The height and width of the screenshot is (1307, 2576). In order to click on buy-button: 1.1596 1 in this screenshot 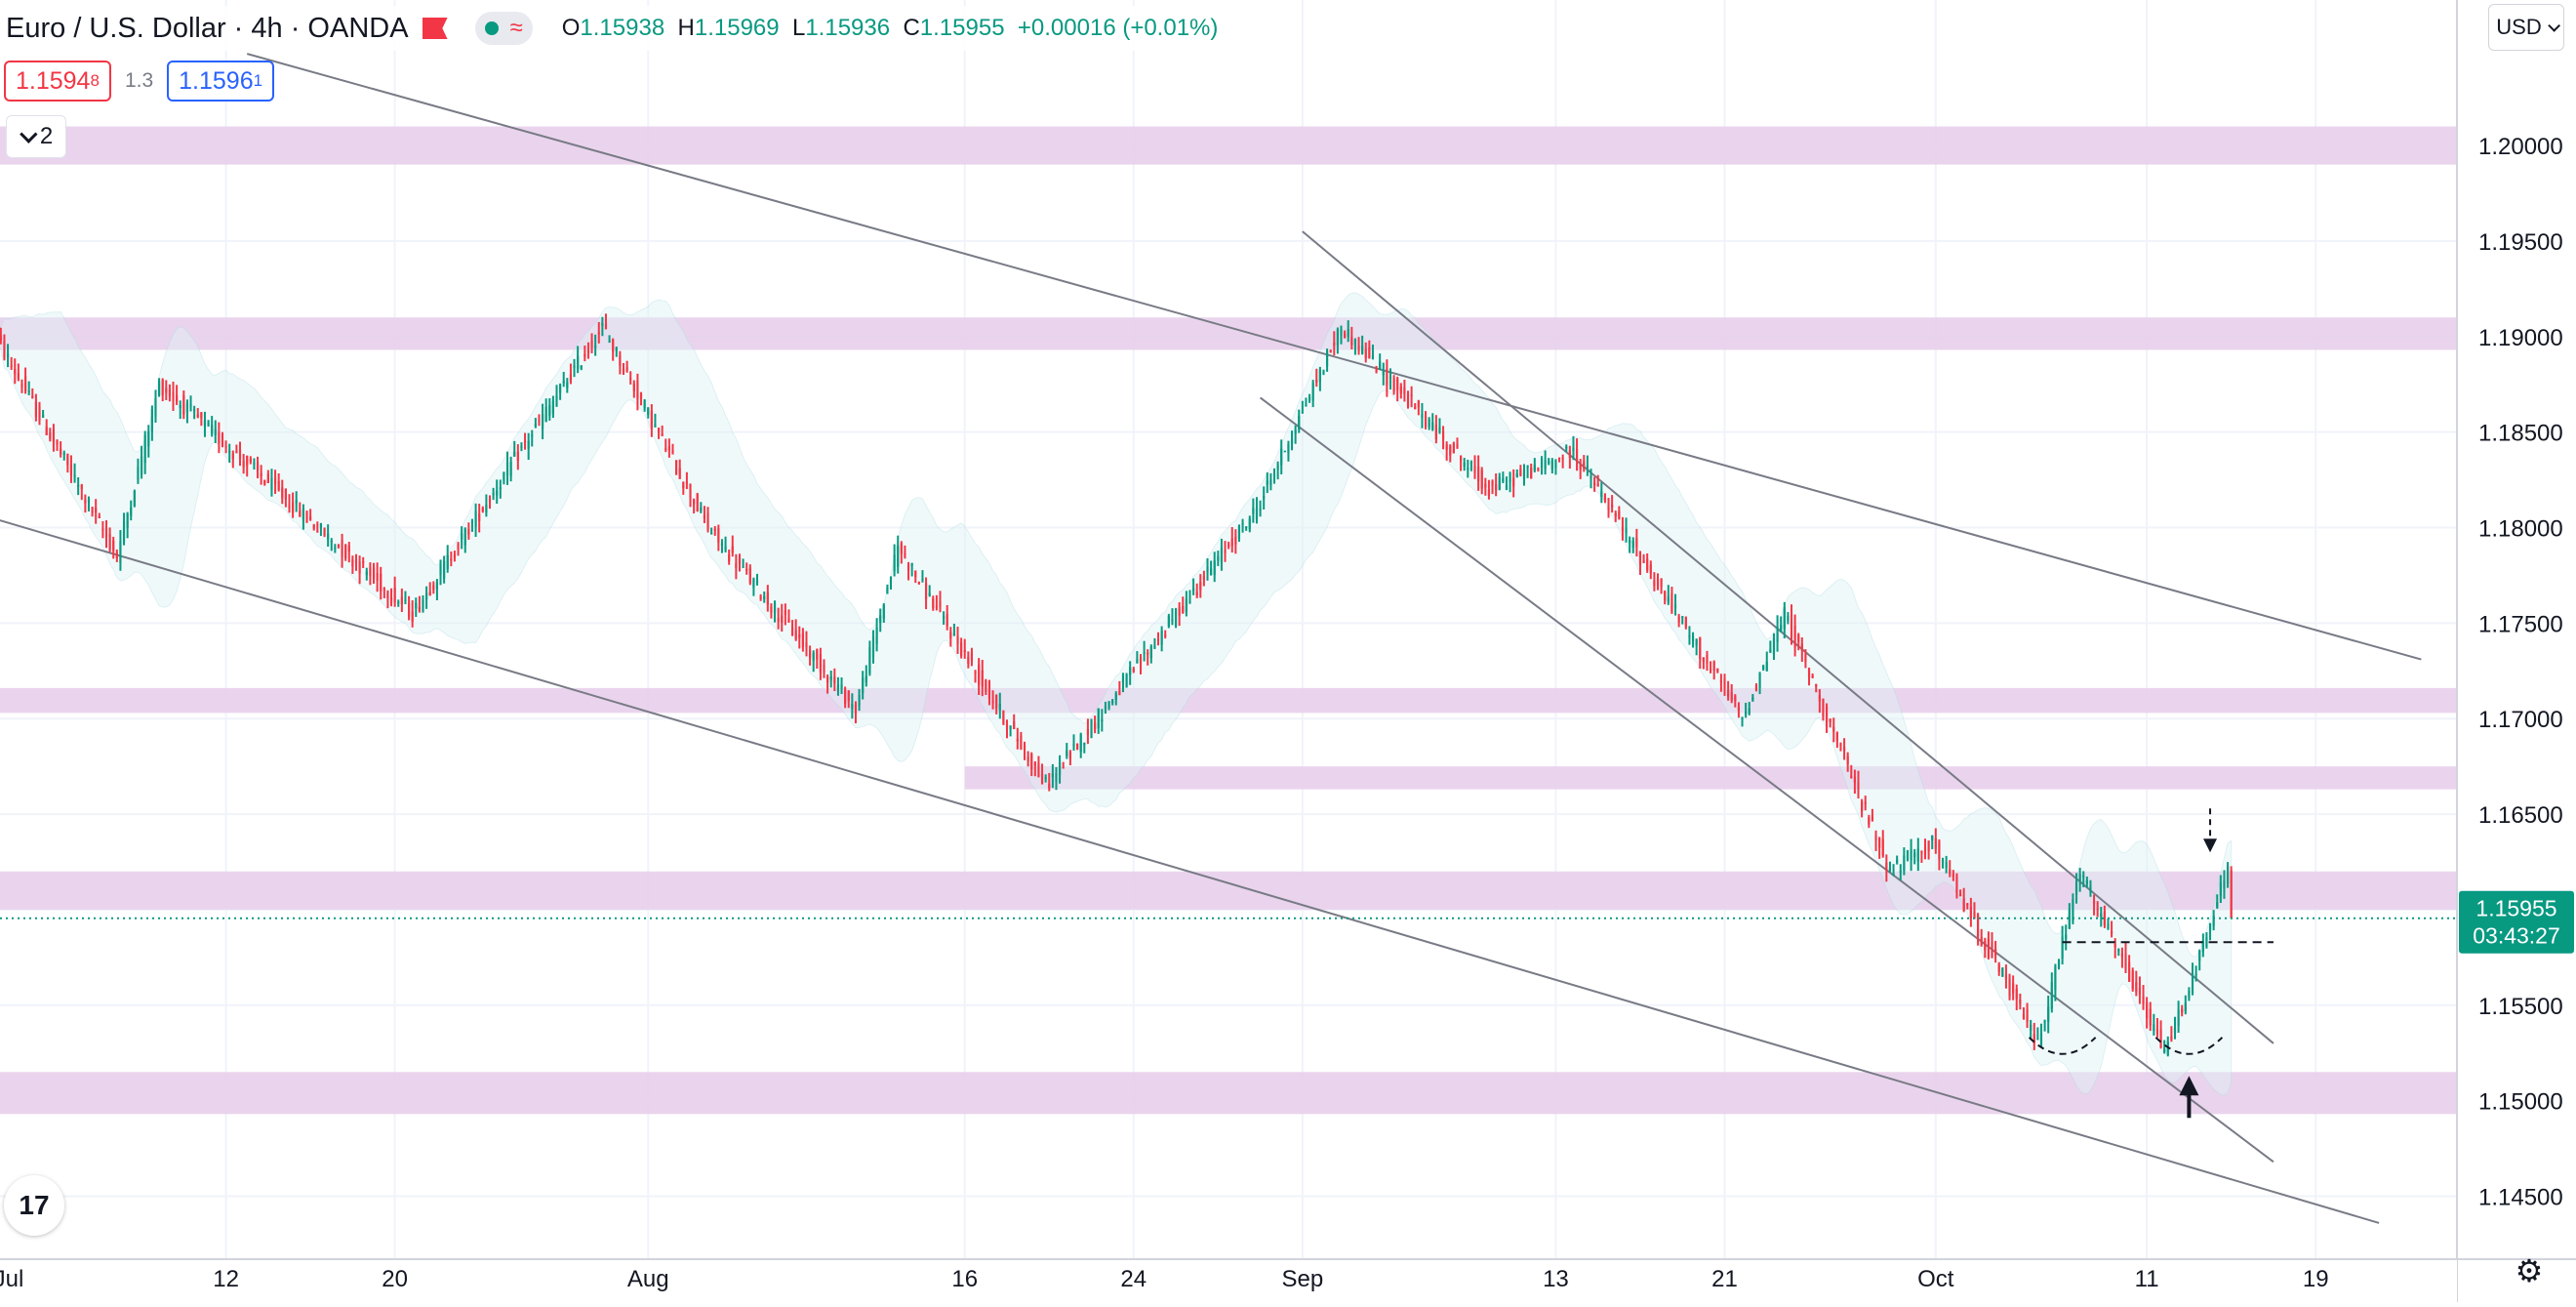, I will do `click(221, 81)`.